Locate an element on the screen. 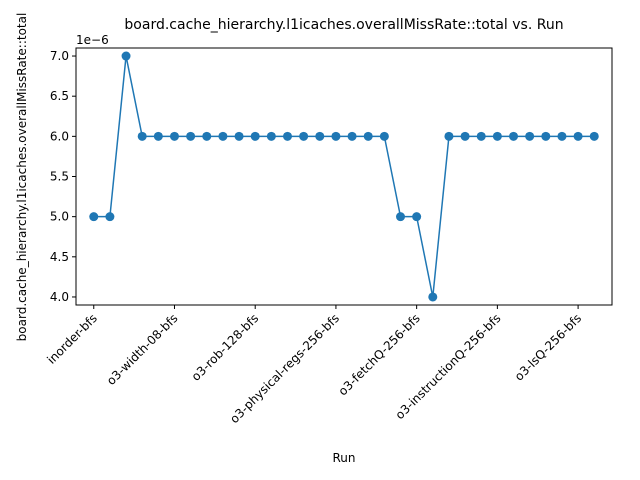 This screenshot has height=480, width=640. y-axis: 4.0 4.5 5.0 5.5 6.0 6.5 7.0 is located at coordinates (63, 176).